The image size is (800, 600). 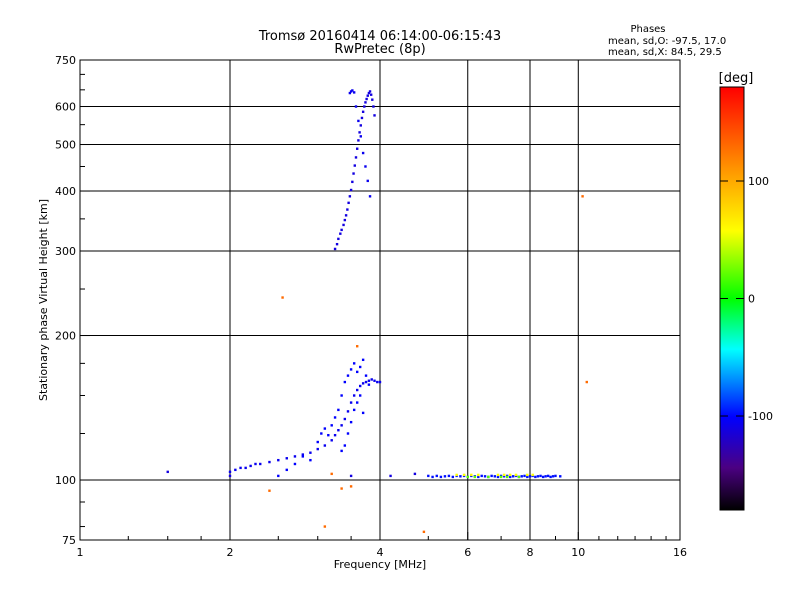 I want to click on colorbar-ticks: 100 0 -100, so click(x=746, y=299).